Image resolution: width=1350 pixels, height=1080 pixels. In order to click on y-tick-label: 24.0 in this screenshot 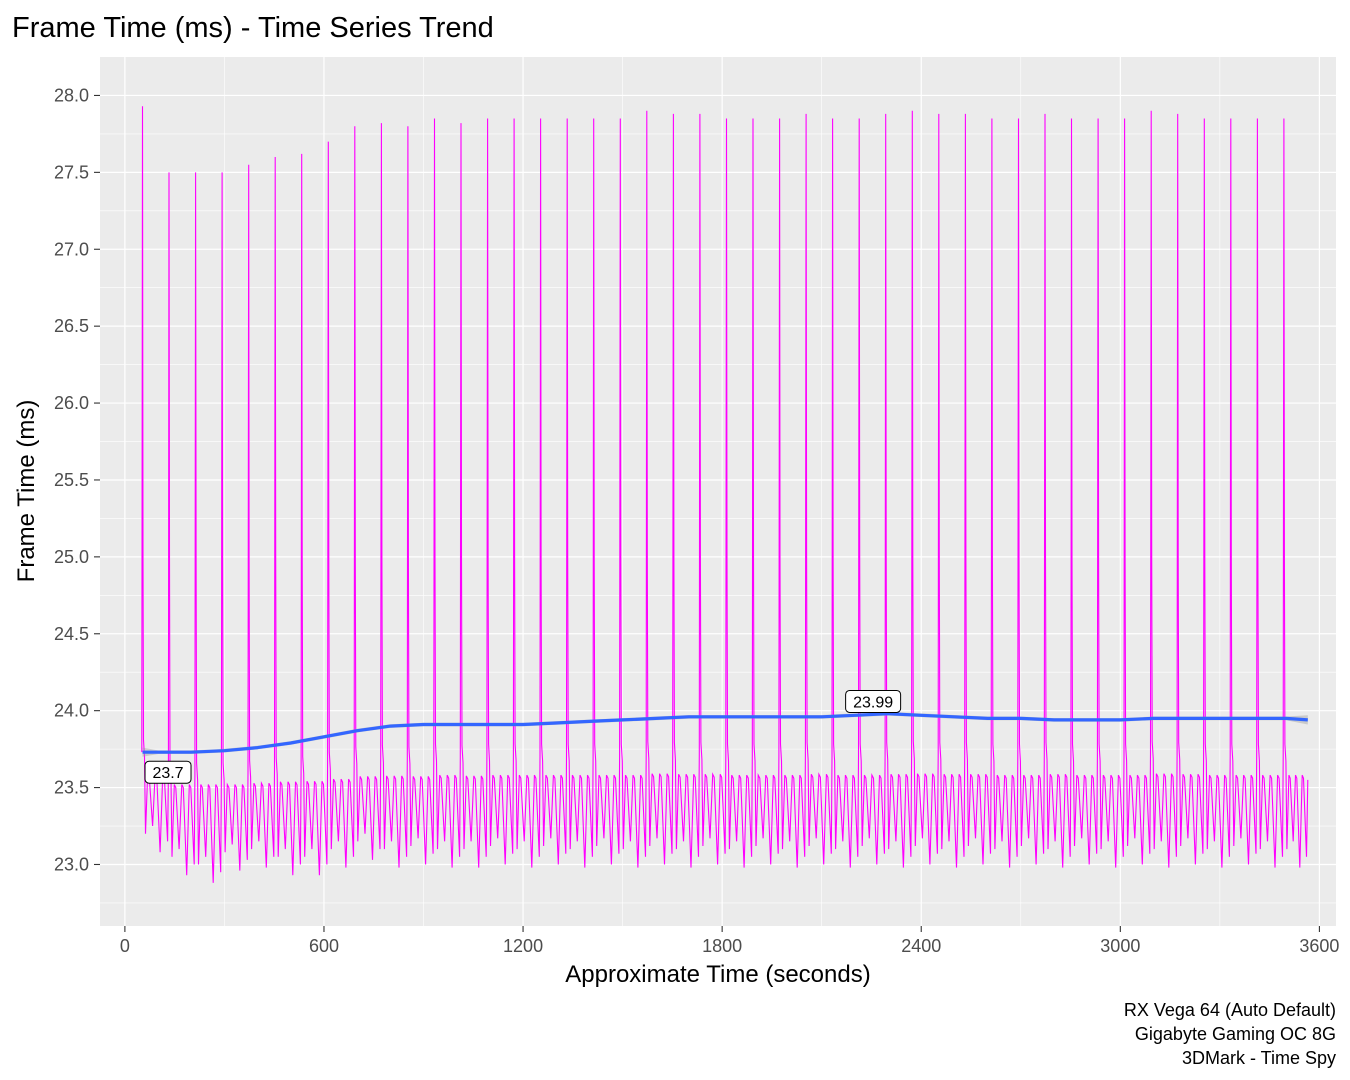, I will do `click(71, 711)`.